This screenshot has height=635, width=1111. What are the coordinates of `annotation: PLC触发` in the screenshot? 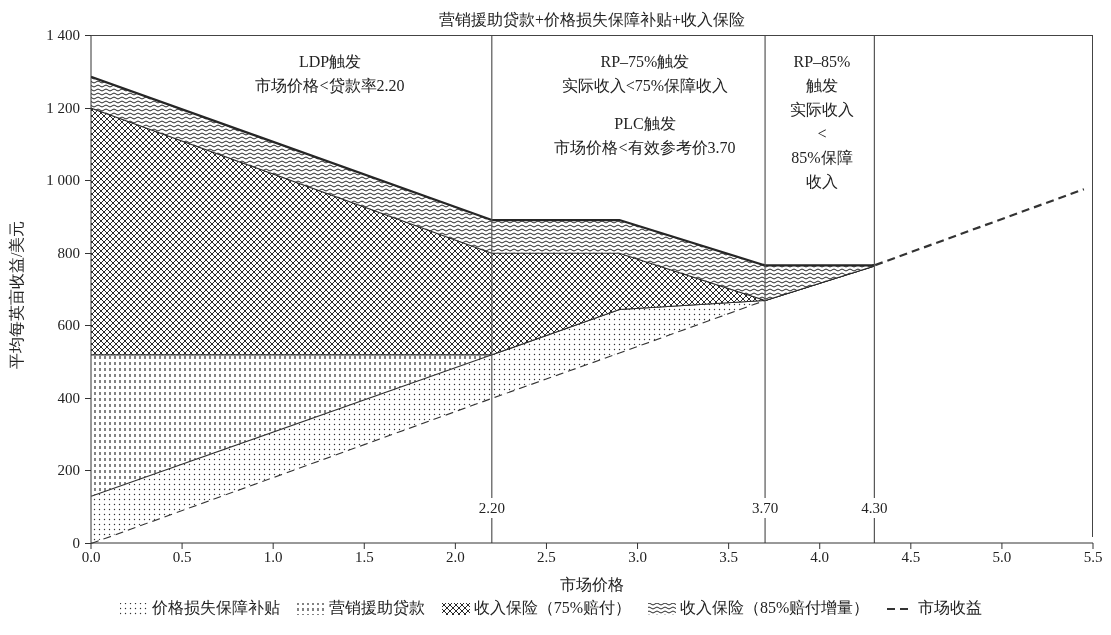 It's located at (645, 123).